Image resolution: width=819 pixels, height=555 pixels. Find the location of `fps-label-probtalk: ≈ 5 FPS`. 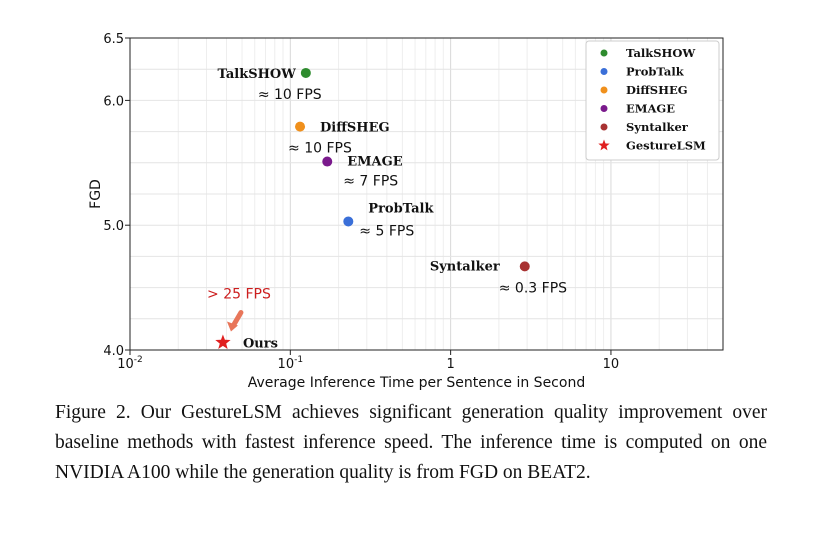

fps-label-probtalk: ≈ 5 FPS is located at coordinates (386, 231).